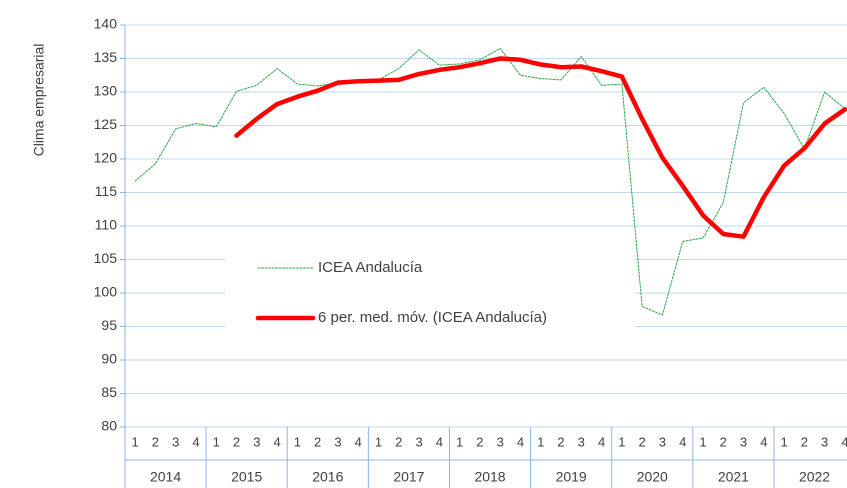 Image resolution: width=847 pixels, height=488 pixels. I want to click on y-tick-label: 95, so click(109, 325).